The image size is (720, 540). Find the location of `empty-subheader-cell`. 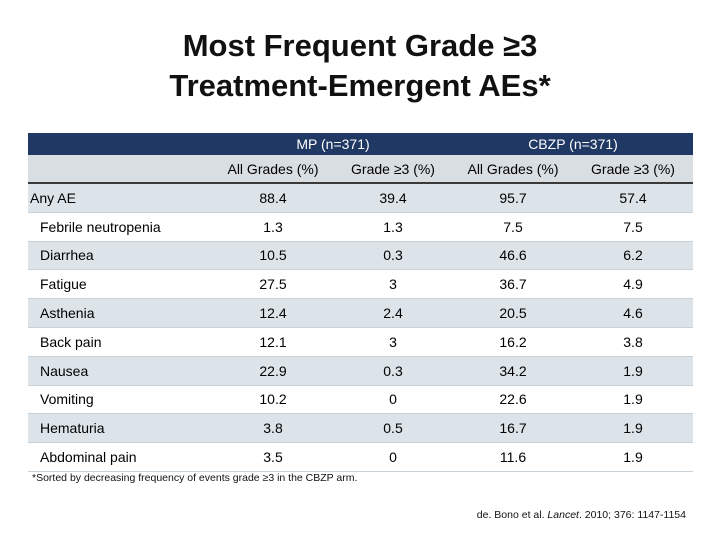

empty-subheader-cell is located at coordinates (120, 169).